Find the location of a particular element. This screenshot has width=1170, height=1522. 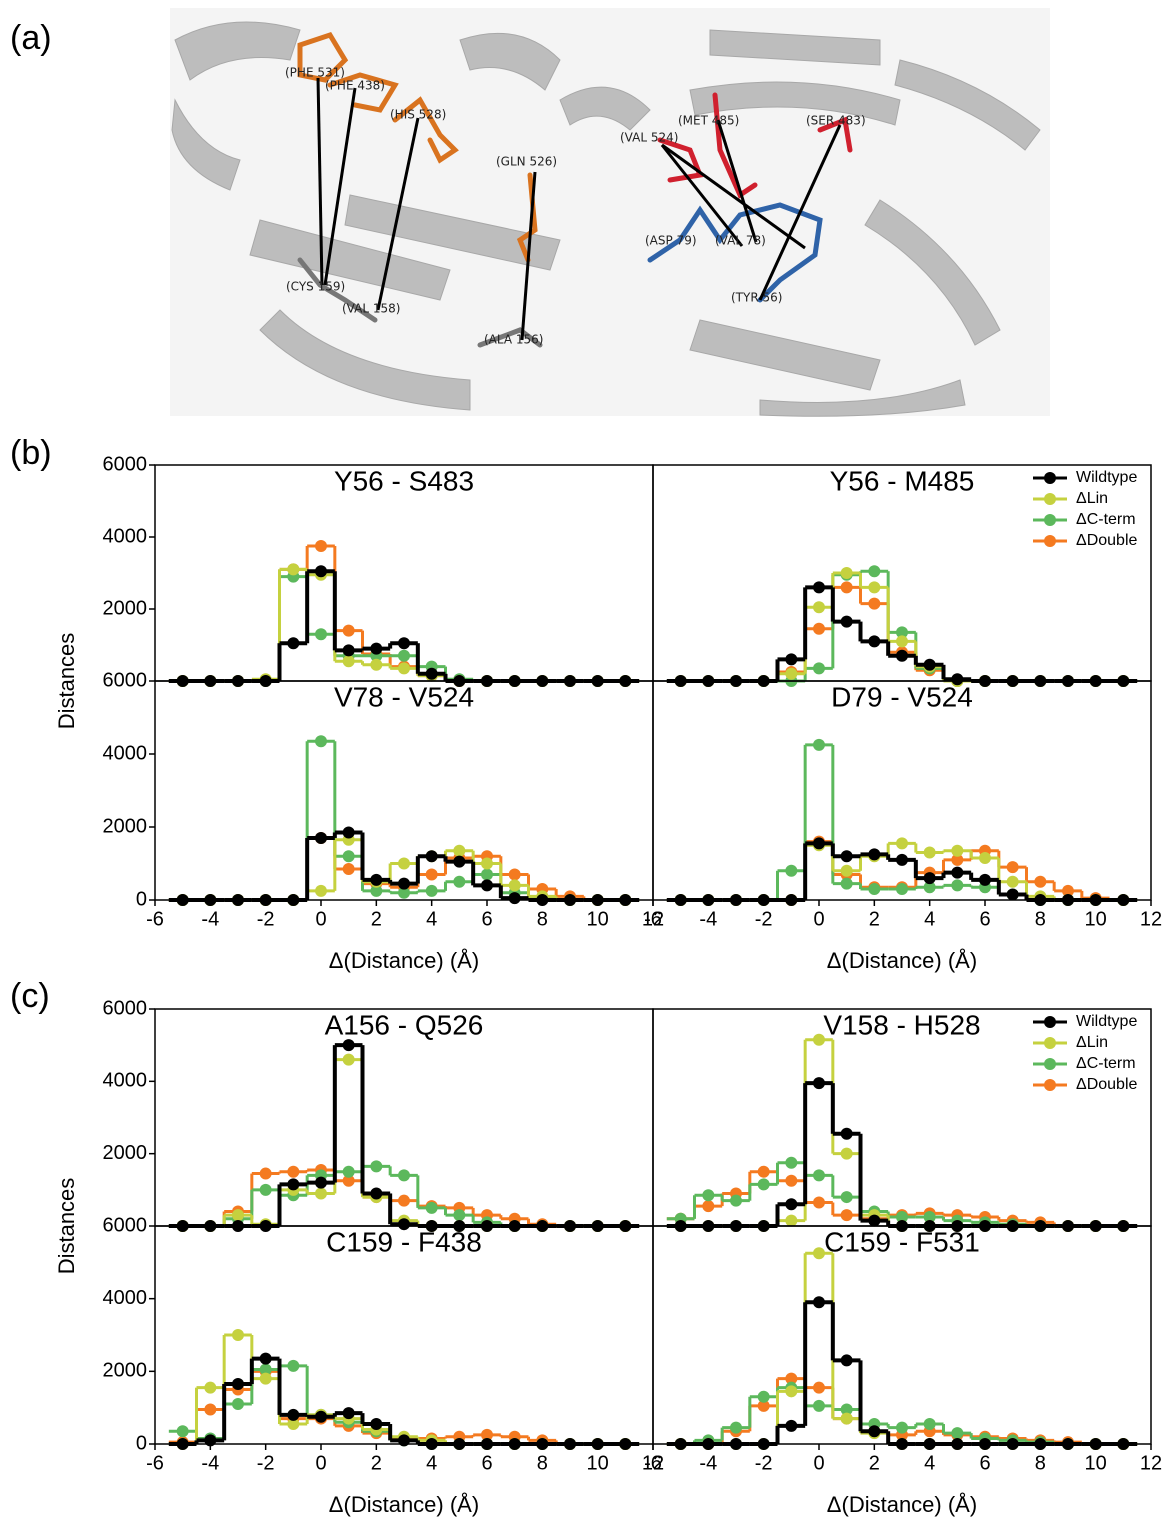

x-tick-label: -2 is located at coordinates (764, 1463).